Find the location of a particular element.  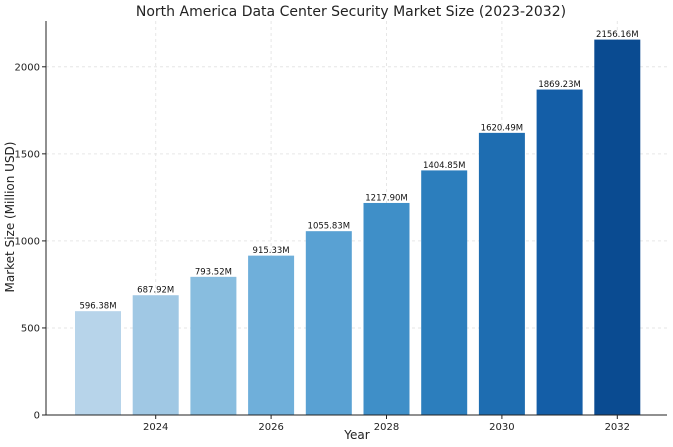

x-tick-label: 2026 is located at coordinates (270, 427).